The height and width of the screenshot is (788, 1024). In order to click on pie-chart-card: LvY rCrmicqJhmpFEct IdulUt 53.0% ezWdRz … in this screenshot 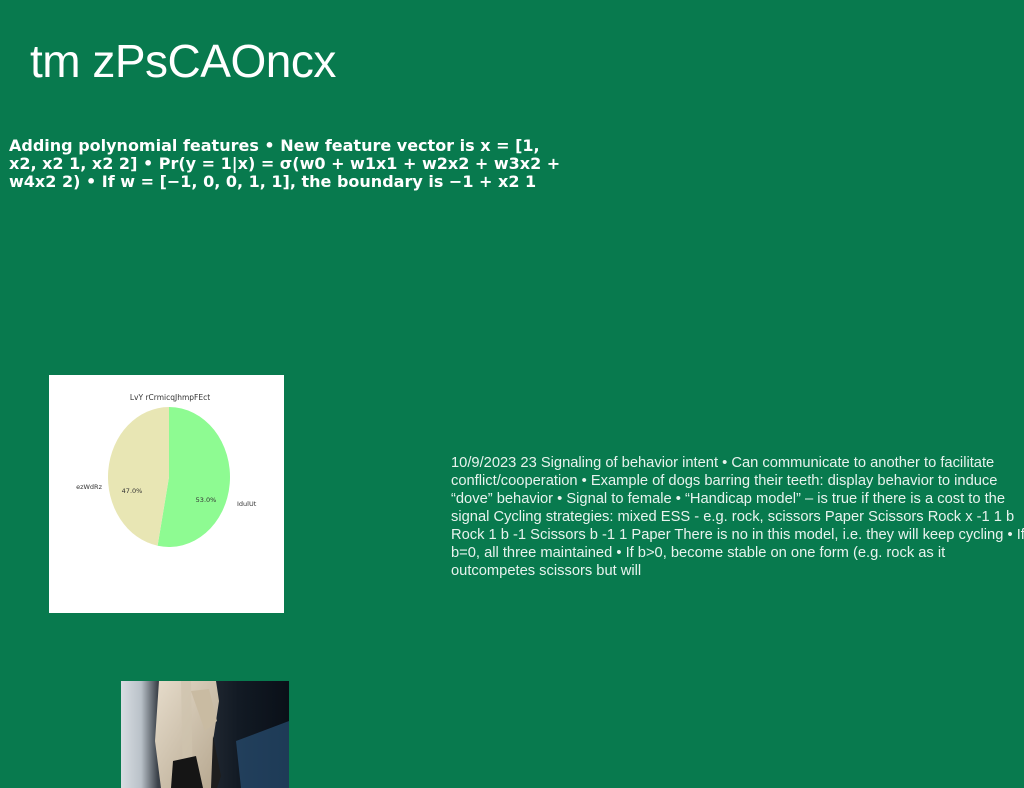, I will do `click(166, 494)`.